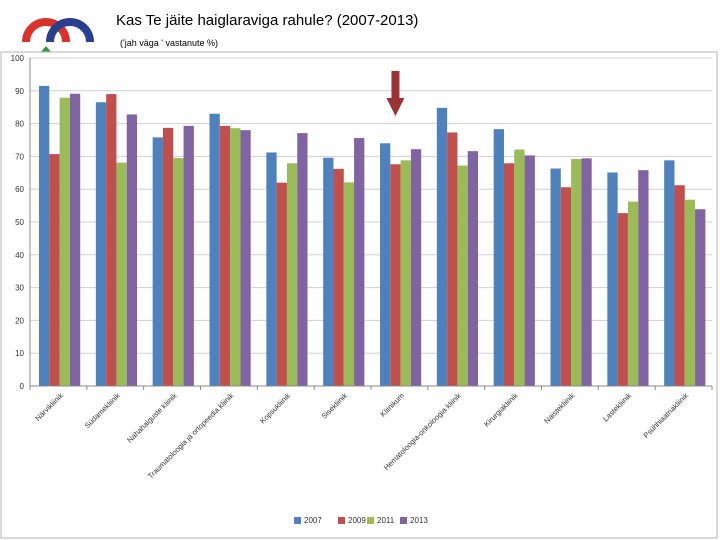 This screenshot has height=540, width=720. I want to click on y-tick-label: 20, so click(19, 320).